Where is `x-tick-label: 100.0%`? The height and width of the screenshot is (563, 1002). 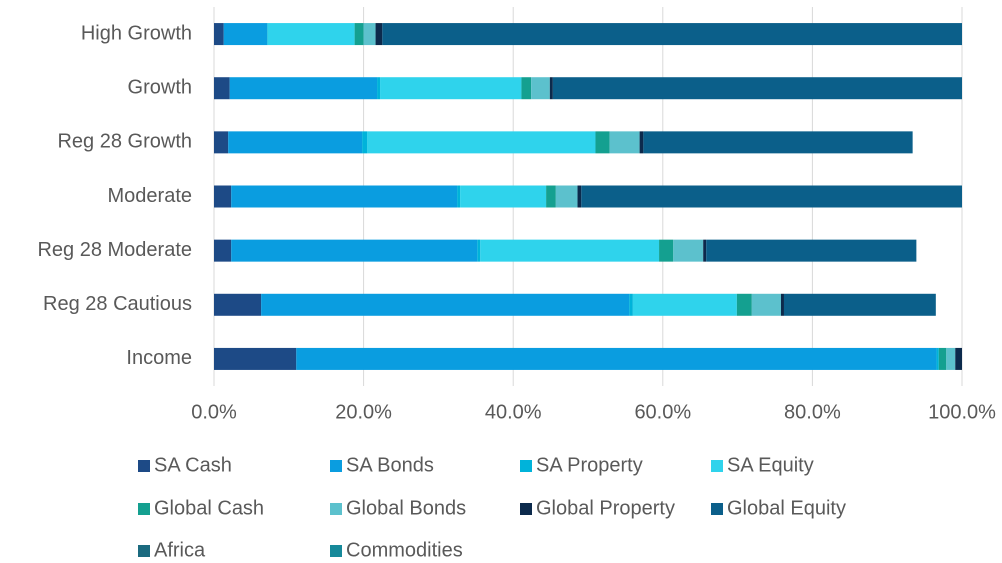
x-tick-label: 100.0% is located at coordinates (962, 412).